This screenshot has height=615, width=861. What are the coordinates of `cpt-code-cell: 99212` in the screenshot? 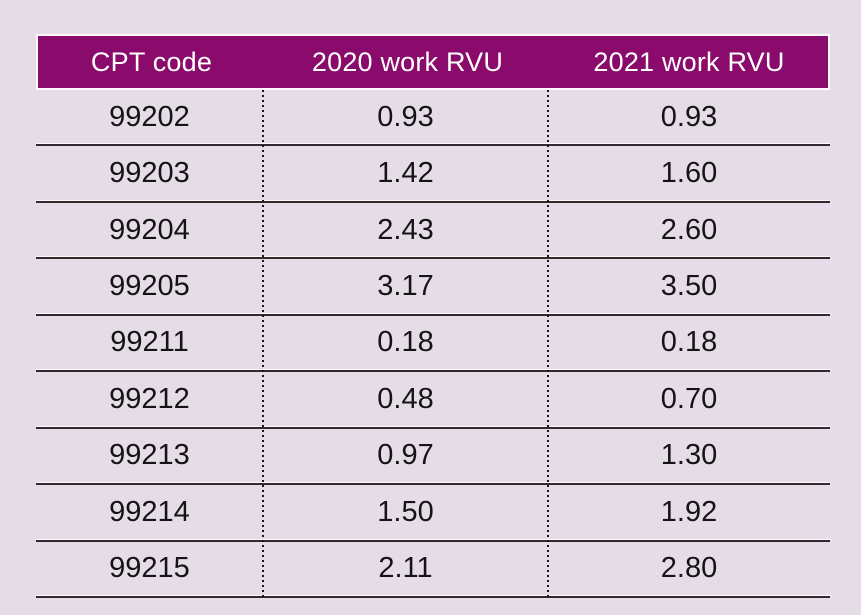 It's located at (149, 398).